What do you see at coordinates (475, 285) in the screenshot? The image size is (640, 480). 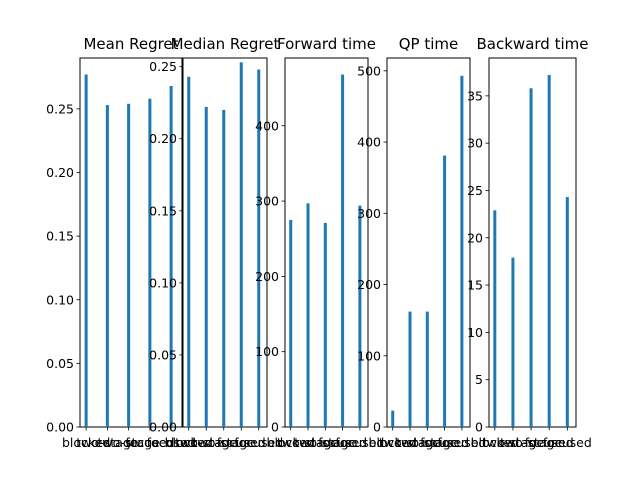 I see `y-tick-label: 15` at bounding box center [475, 285].